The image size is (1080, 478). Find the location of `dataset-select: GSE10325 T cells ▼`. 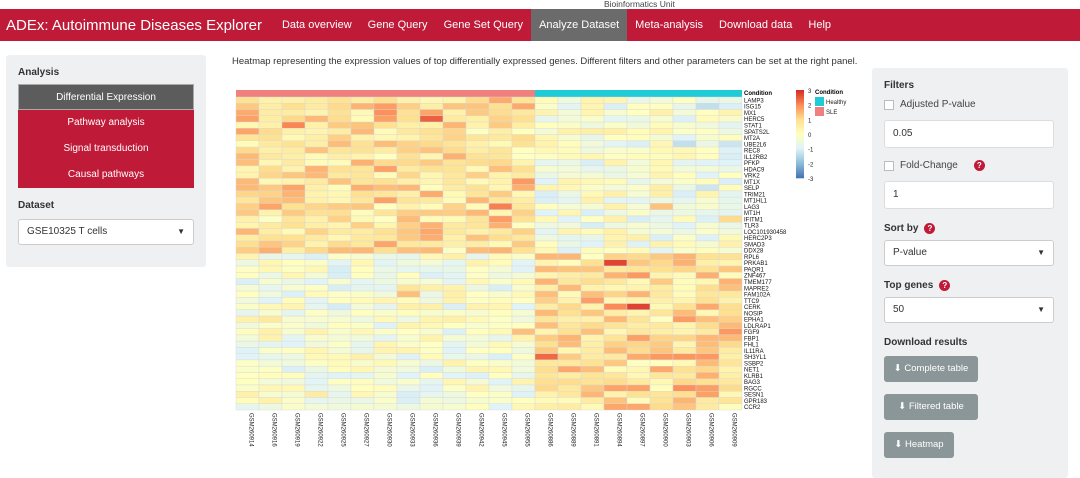

dataset-select: GSE10325 T cells ▼ is located at coordinates (106, 232).